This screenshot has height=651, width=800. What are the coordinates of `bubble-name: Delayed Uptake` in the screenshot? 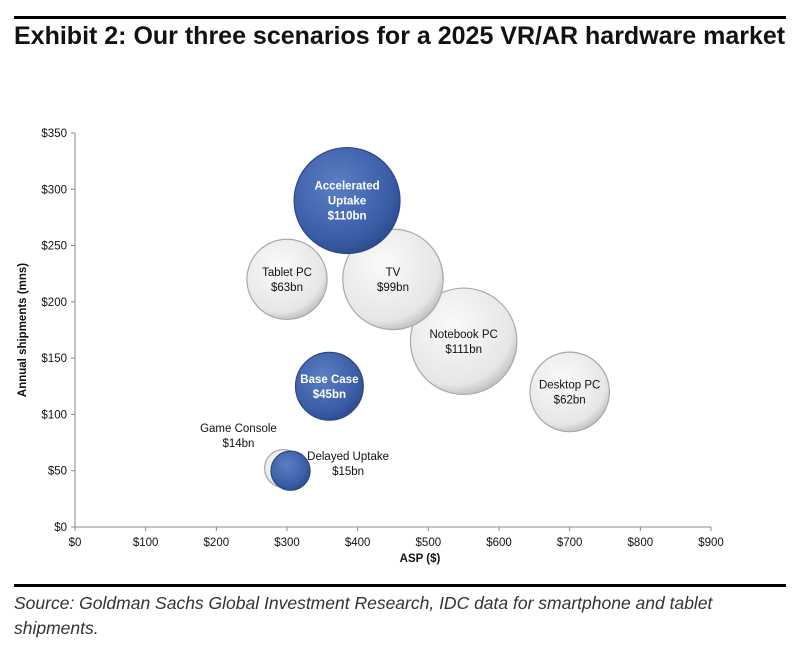 It's located at (348, 457).